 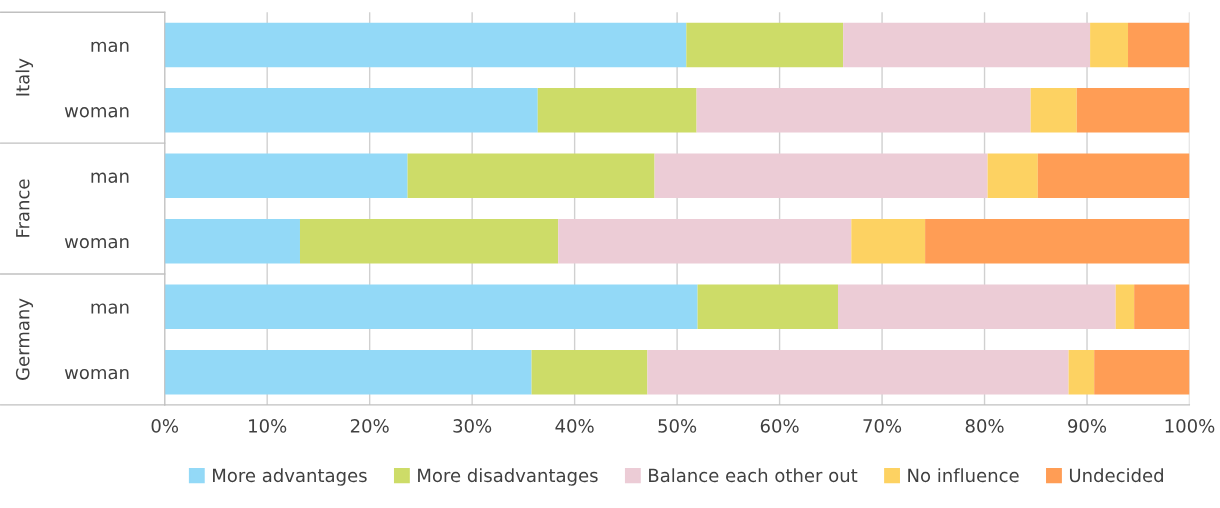 I want to click on legend-label: More disadvantages, so click(x=508, y=477).